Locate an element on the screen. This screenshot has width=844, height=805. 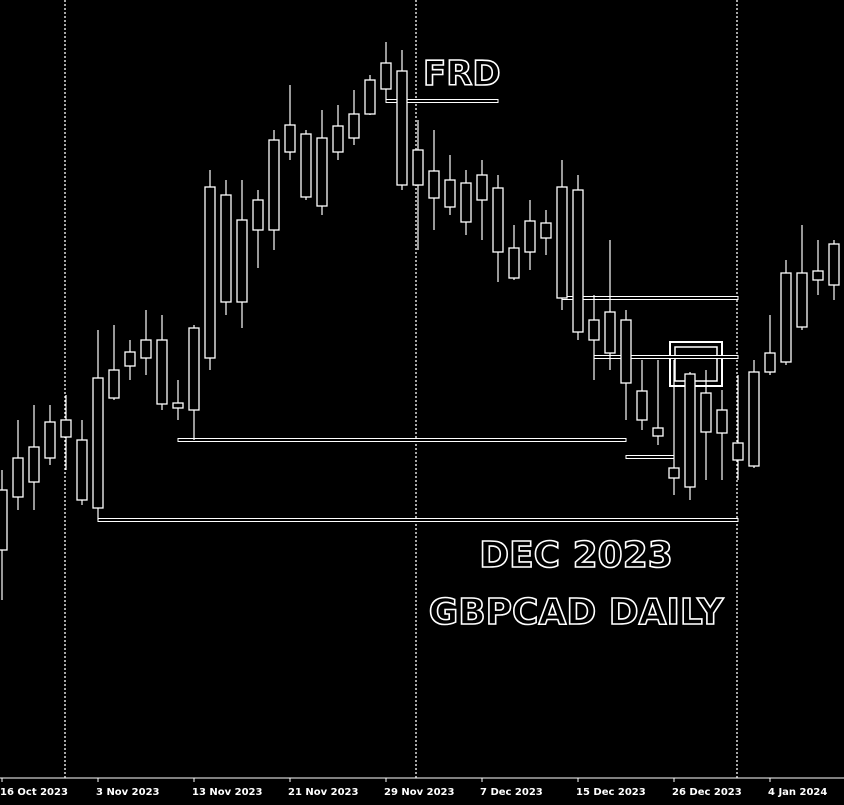
x-tick-label: 4 Jan 2024 is located at coordinates (797, 792).